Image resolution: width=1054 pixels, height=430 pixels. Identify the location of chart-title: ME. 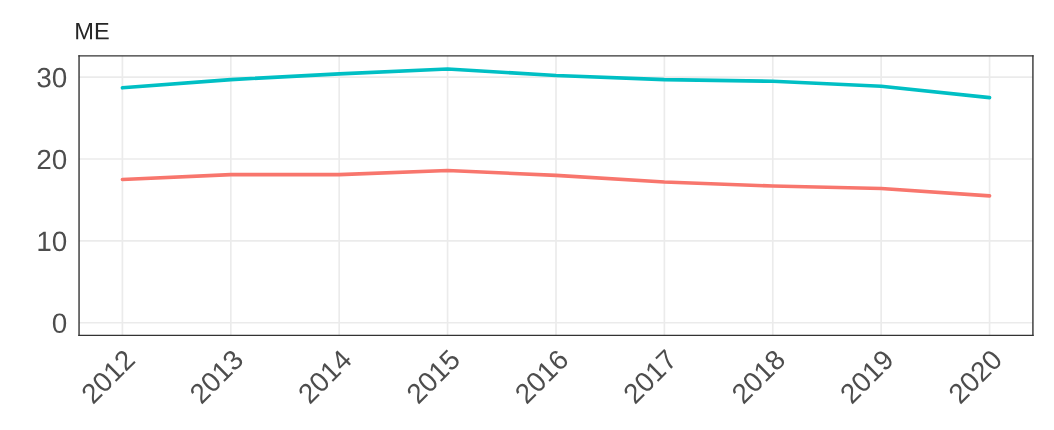
(92, 31).